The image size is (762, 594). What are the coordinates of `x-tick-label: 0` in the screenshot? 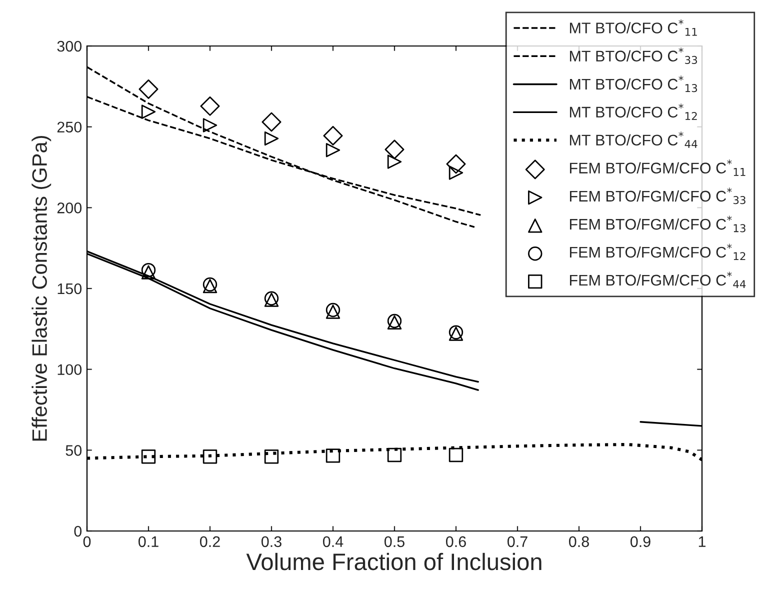 It's located at (87, 542).